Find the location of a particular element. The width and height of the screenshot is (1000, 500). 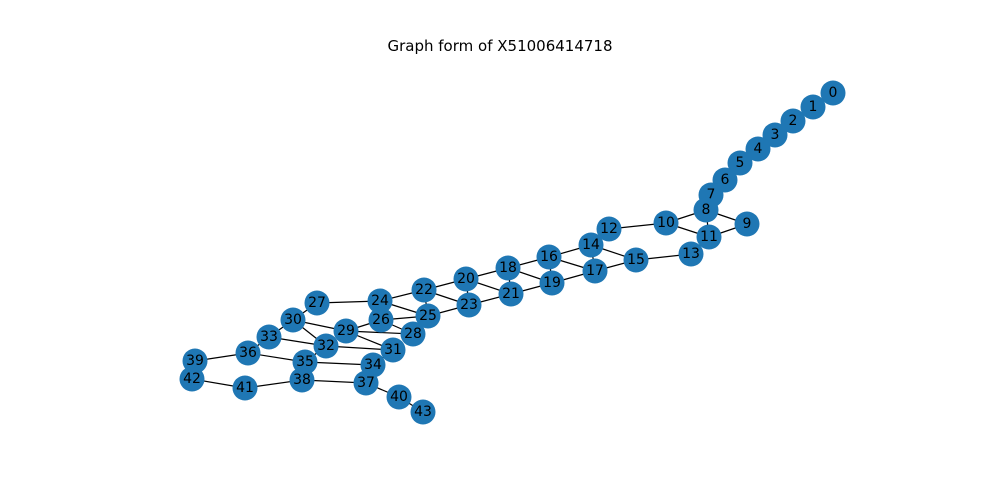

node-29: 29 is located at coordinates (346, 331).